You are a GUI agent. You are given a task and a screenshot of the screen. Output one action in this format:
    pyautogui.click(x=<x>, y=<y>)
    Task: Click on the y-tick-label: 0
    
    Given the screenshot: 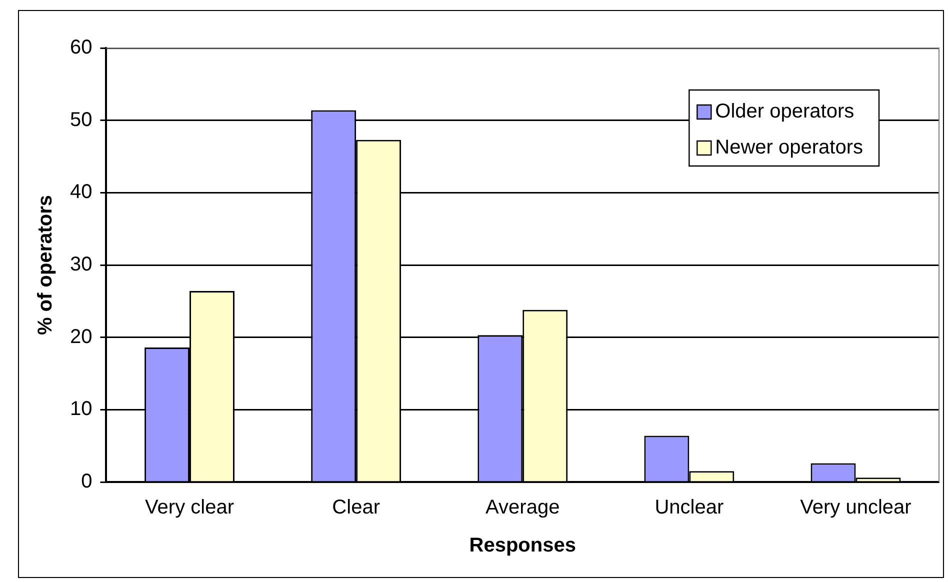 What is the action you would take?
    pyautogui.click(x=86, y=481)
    